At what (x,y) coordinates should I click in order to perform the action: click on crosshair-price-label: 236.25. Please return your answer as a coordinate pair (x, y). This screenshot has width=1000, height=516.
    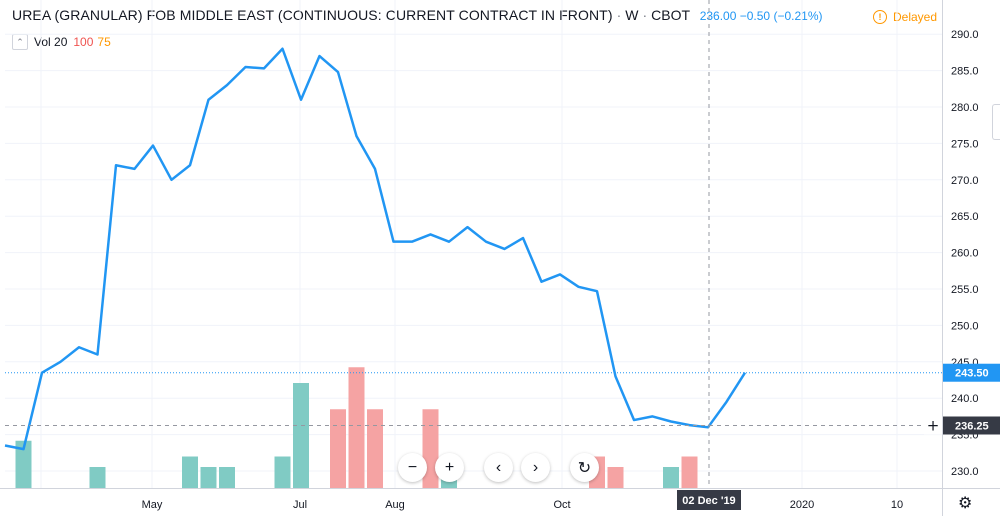
    Looking at the image, I should click on (972, 427).